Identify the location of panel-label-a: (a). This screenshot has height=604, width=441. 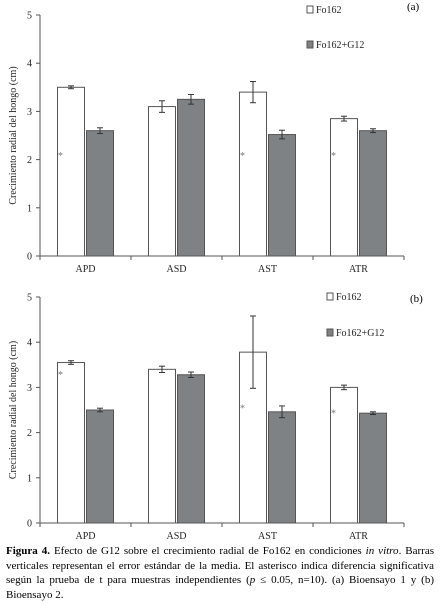
(413, 7).